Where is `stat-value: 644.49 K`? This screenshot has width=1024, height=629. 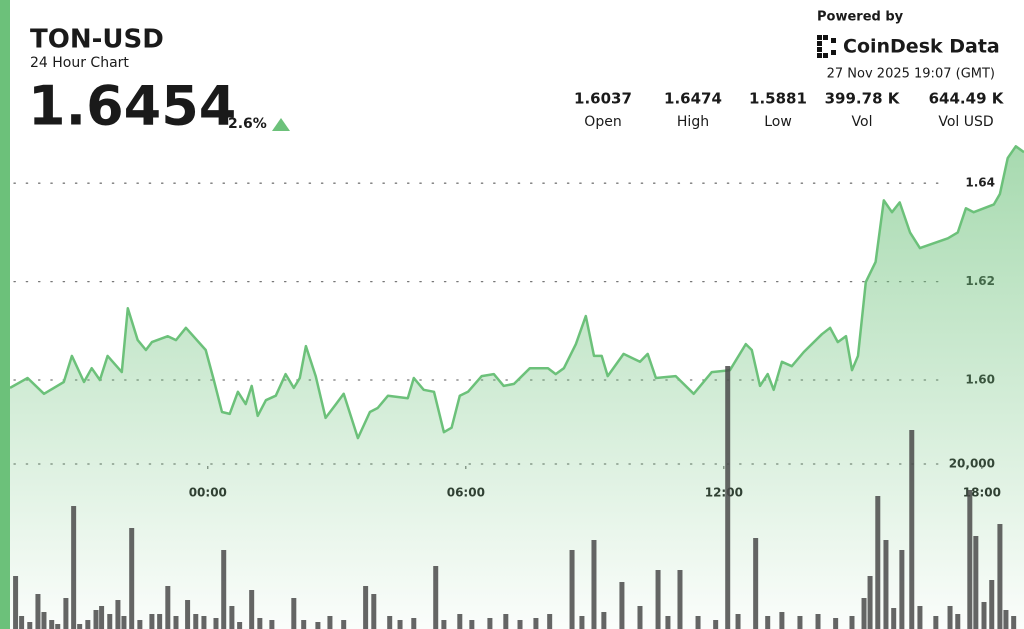 stat-value: 644.49 K is located at coordinates (967, 99).